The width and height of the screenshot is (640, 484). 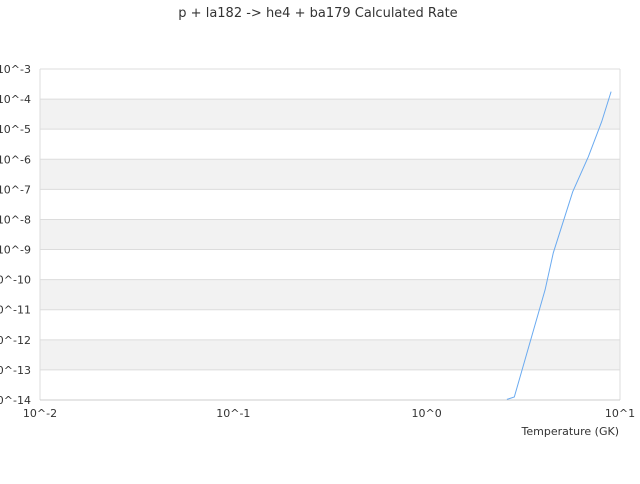 I want to click on x-tick-label: 10^1, so click(x=620, y=413).